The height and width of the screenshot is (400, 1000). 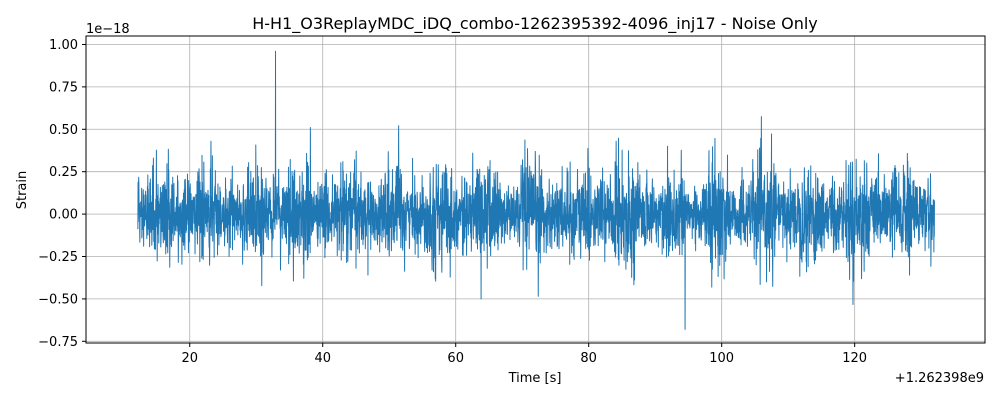 What do you see at coordinates (58, 342) in the screenshot?
I see `y-tick-label: −0.75` at bounding box center [58, 342].